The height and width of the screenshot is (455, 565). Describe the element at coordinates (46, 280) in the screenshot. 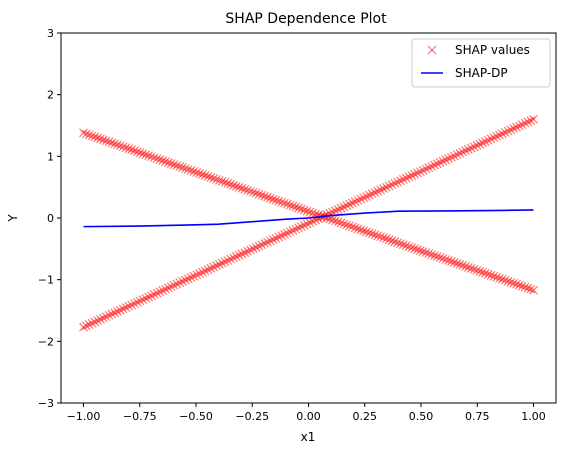

I see `y-tick-label: −1` at that location.